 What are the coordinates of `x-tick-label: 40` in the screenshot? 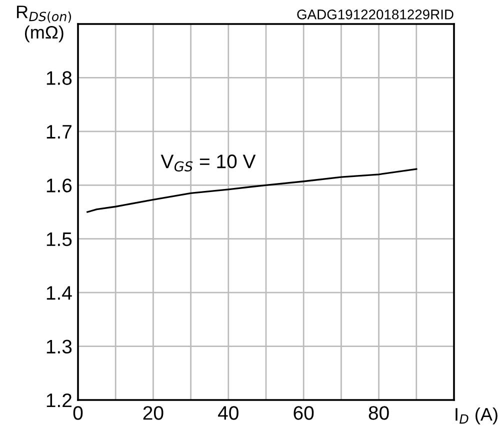 It's located at (228, 413).